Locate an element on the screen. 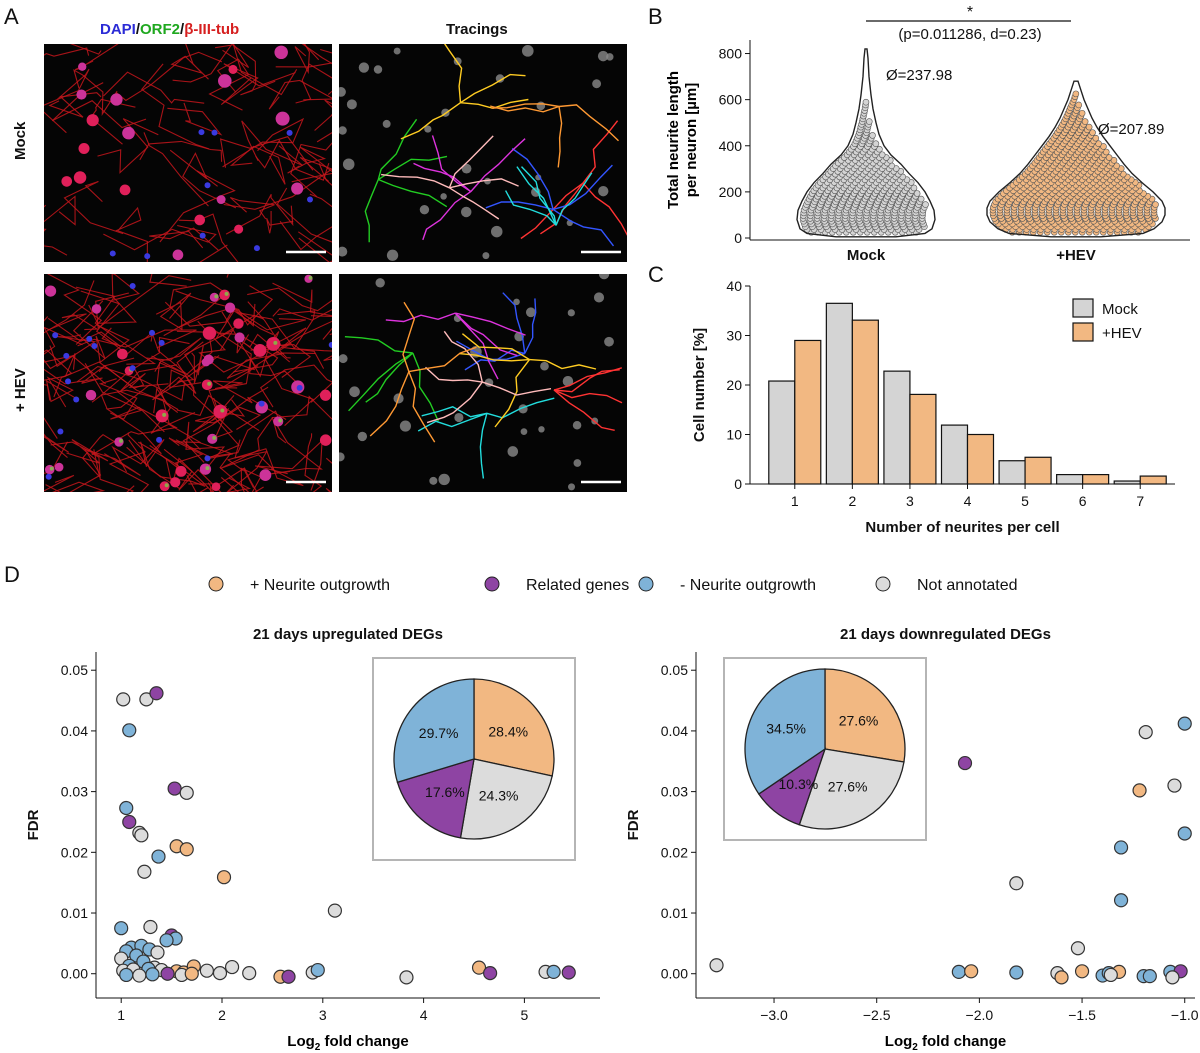  legend-label: +HEV is located at coordinates (1122, 333).